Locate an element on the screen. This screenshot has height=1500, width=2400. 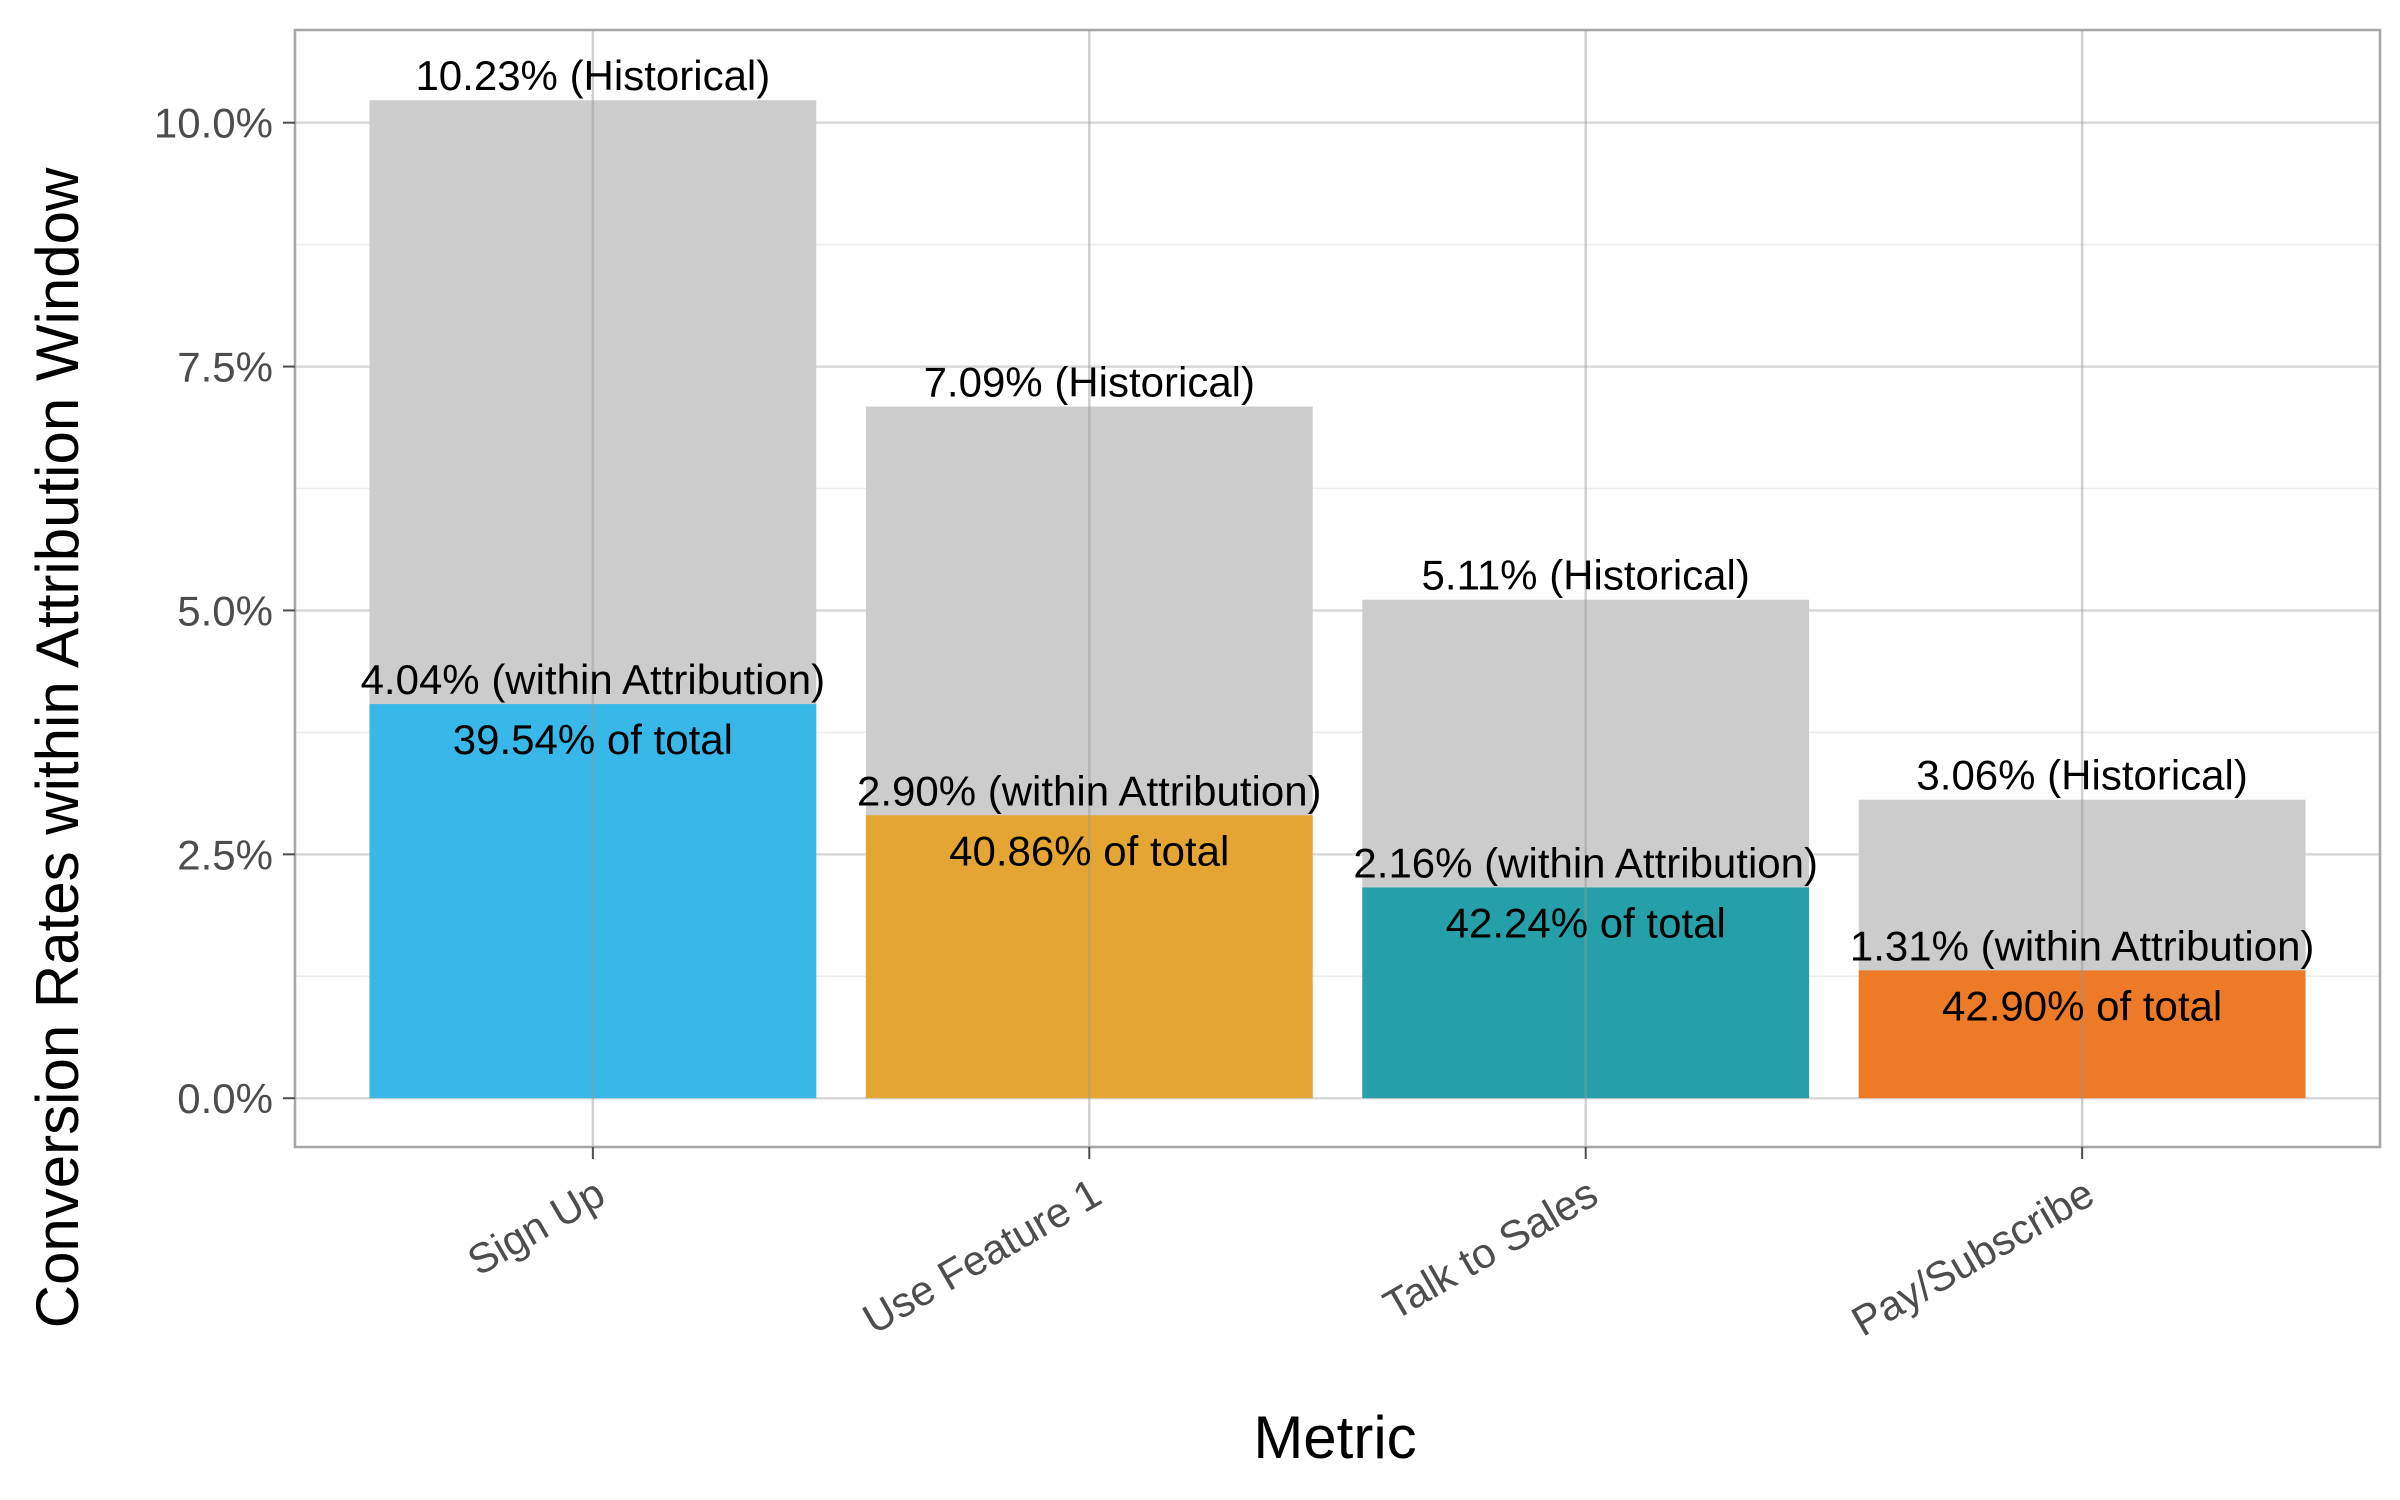
x-tick-label: Pay/Subscribe is located at coordinates (1973, 1257).